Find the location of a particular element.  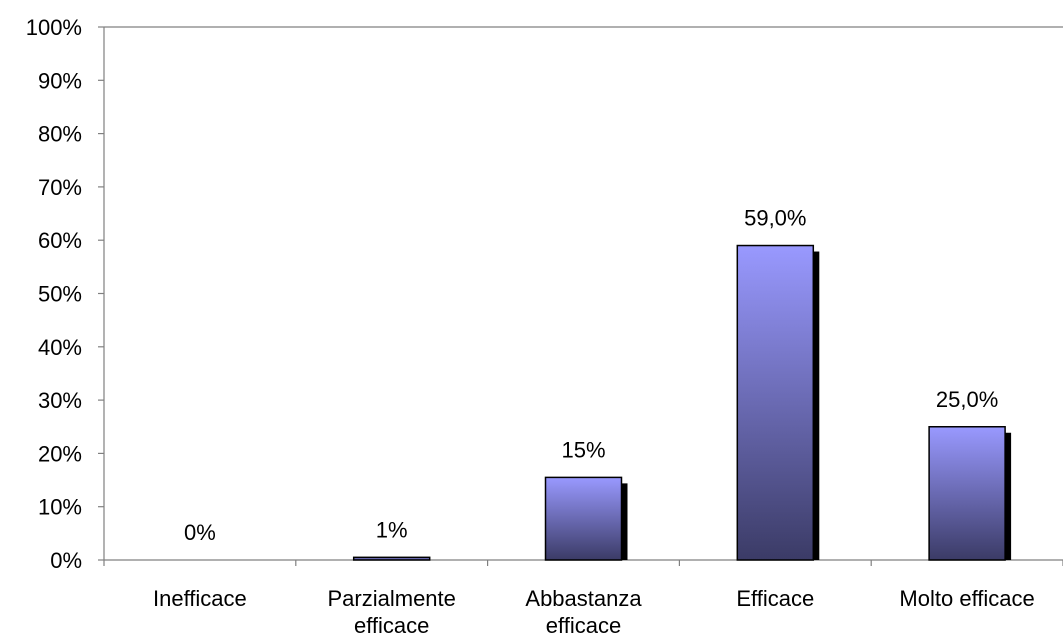

x-tick-label: Abbastanza efficace is located at coordinates (583, 612).